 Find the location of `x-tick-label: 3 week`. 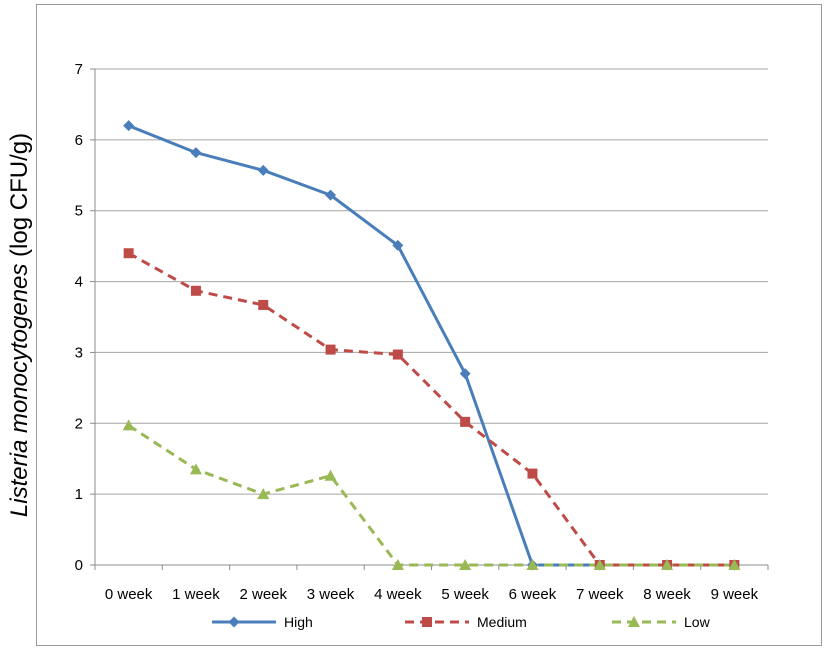

x-tick-label: 3 week is located at coordinates (331, 594).